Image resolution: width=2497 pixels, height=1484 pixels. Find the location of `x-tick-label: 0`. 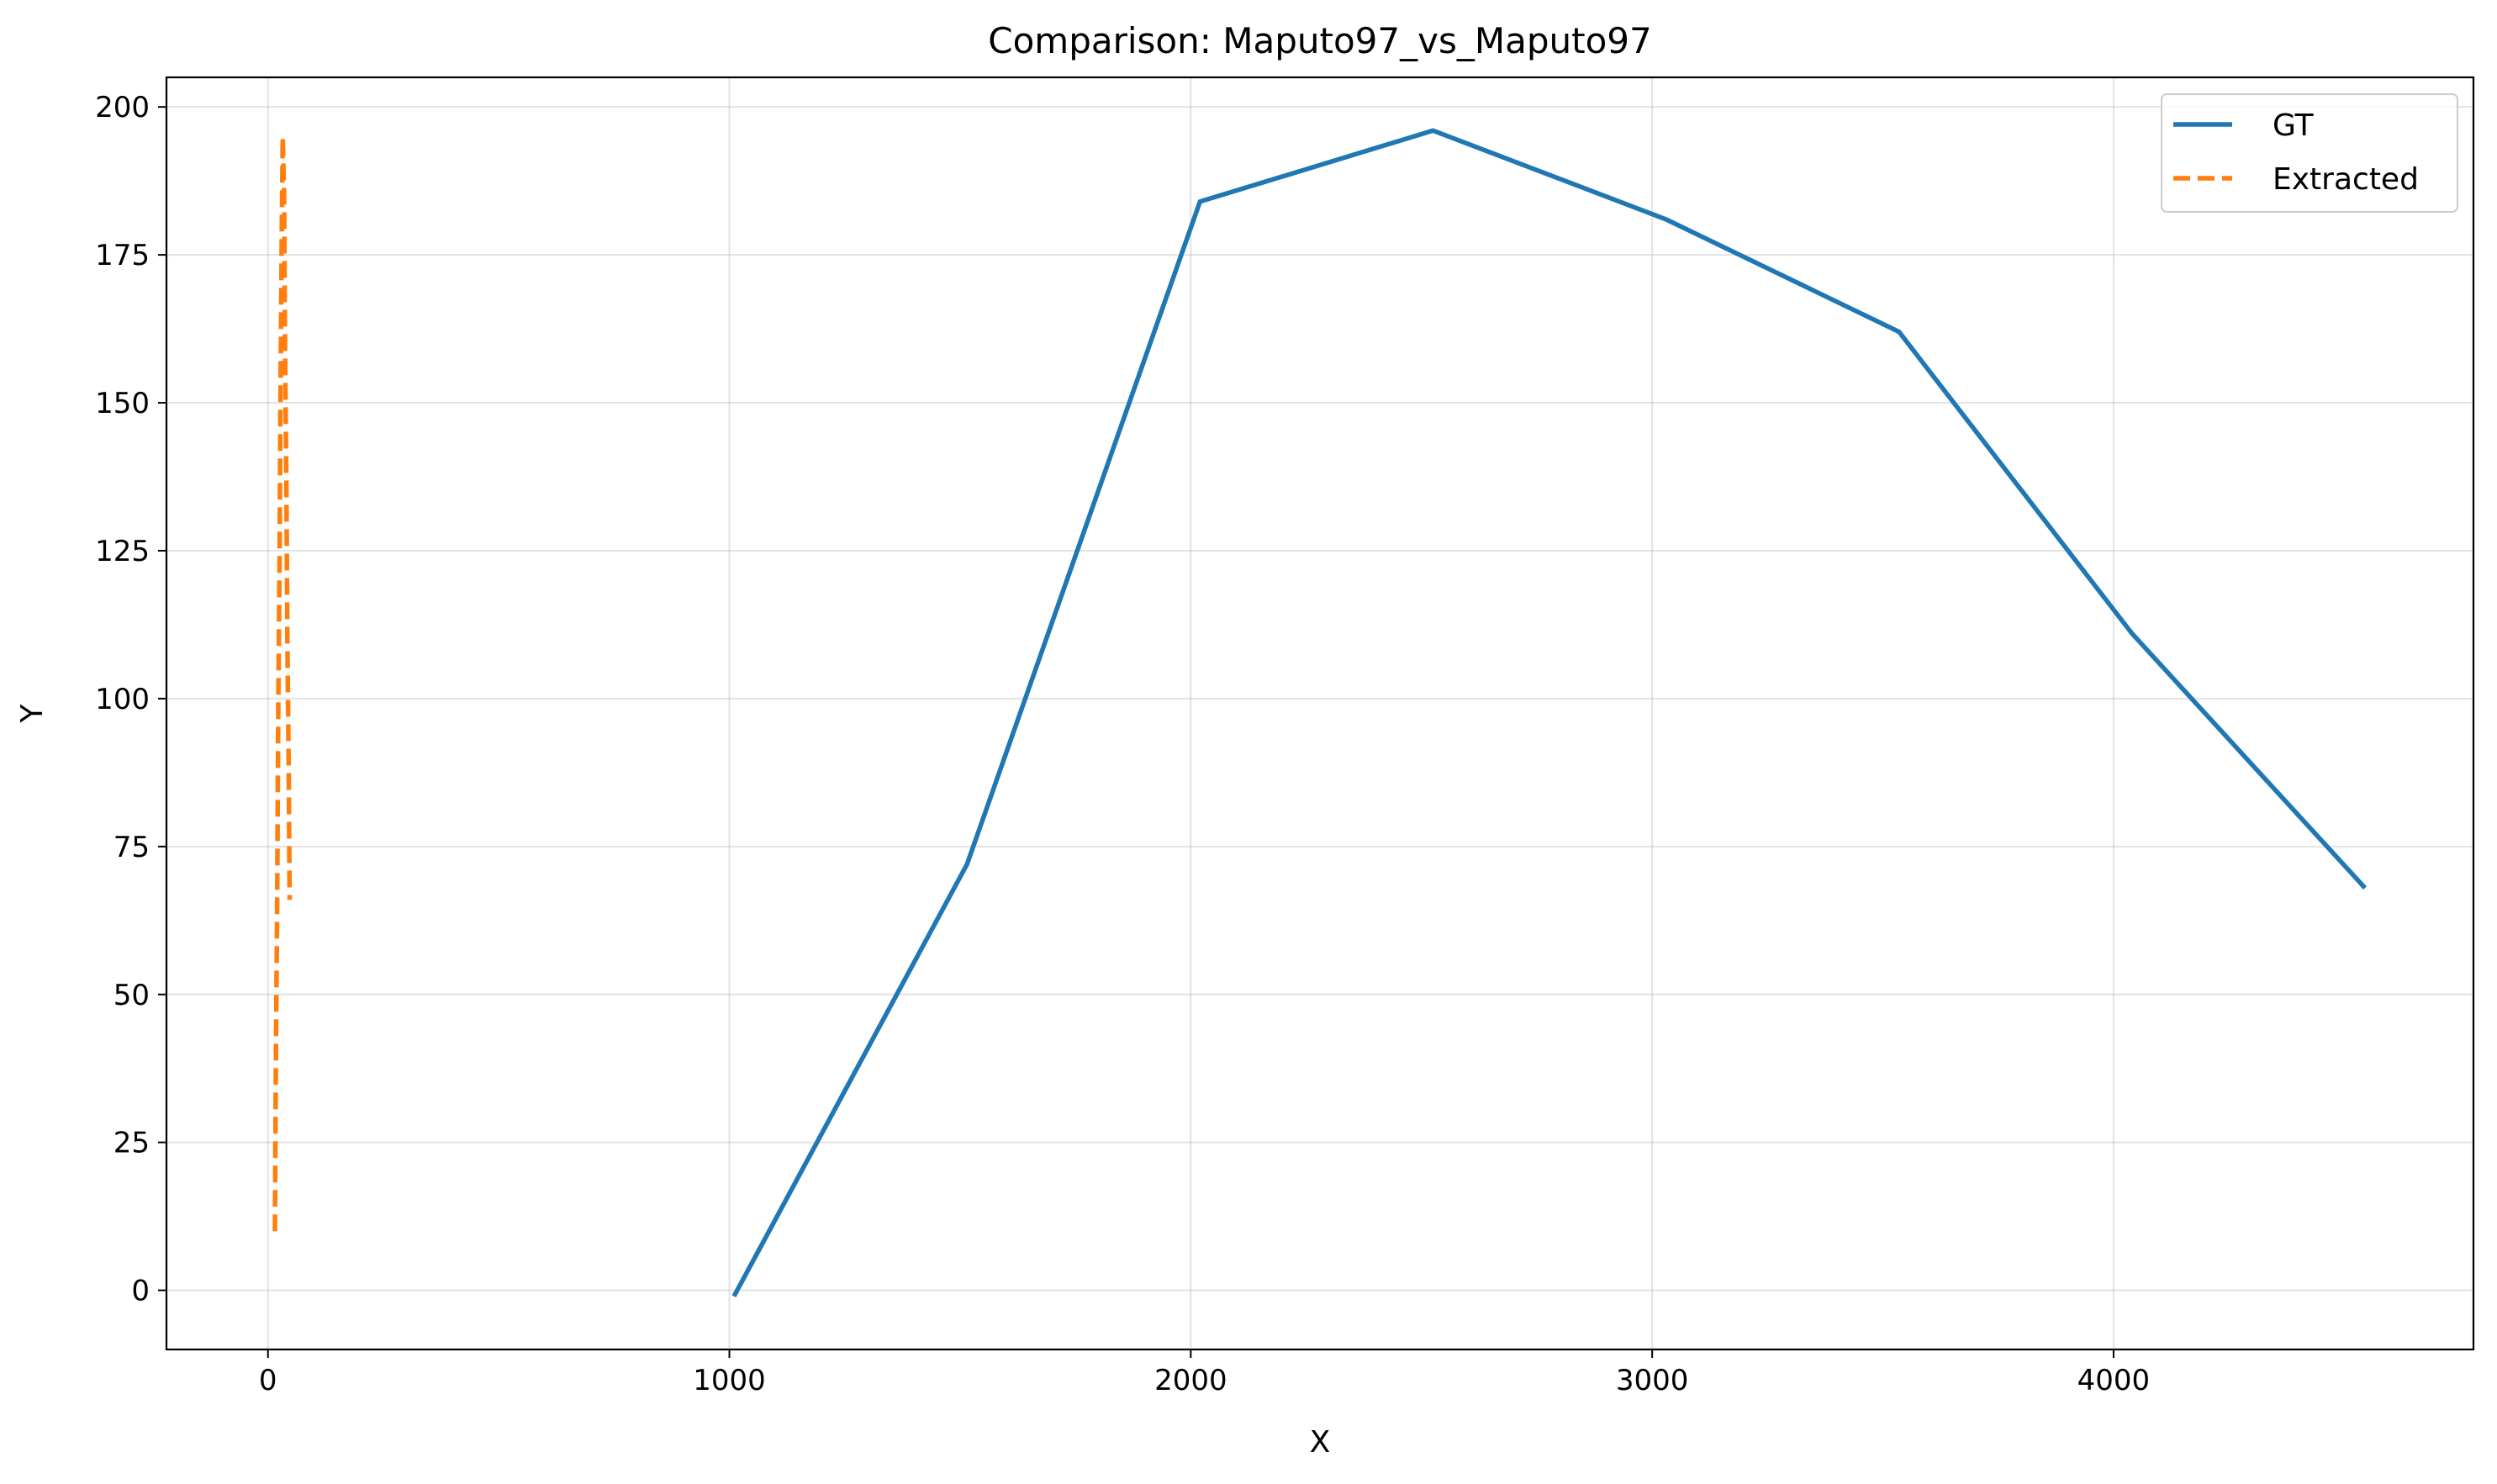

x-tick-label: 0 is located at coordinates (268, 1380).